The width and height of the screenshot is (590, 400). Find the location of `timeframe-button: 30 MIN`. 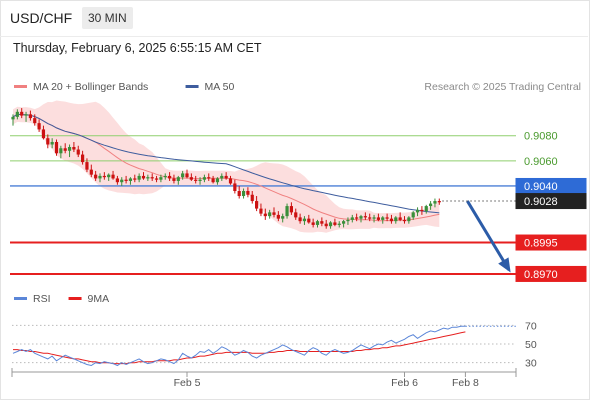

timeframe-button: 30 MIN is located at coordinates (107, 18).